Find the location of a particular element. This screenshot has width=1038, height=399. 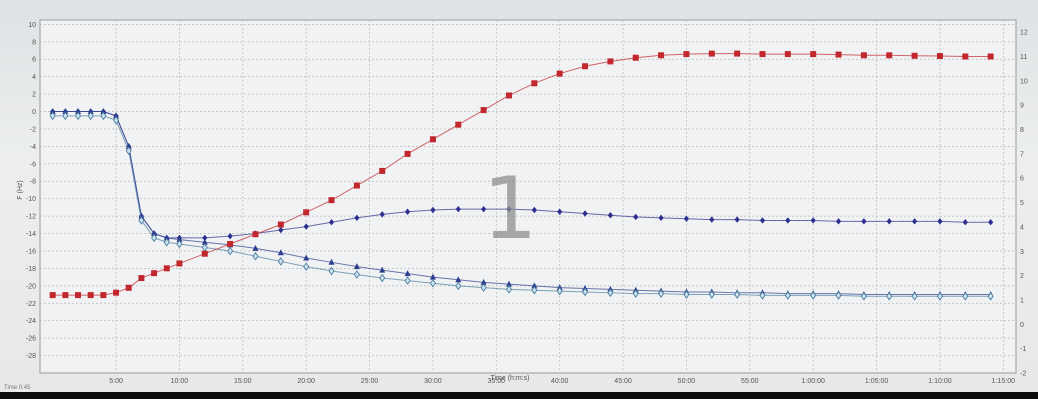

y-tick-label: -16 is located at coordinates (31, 251).